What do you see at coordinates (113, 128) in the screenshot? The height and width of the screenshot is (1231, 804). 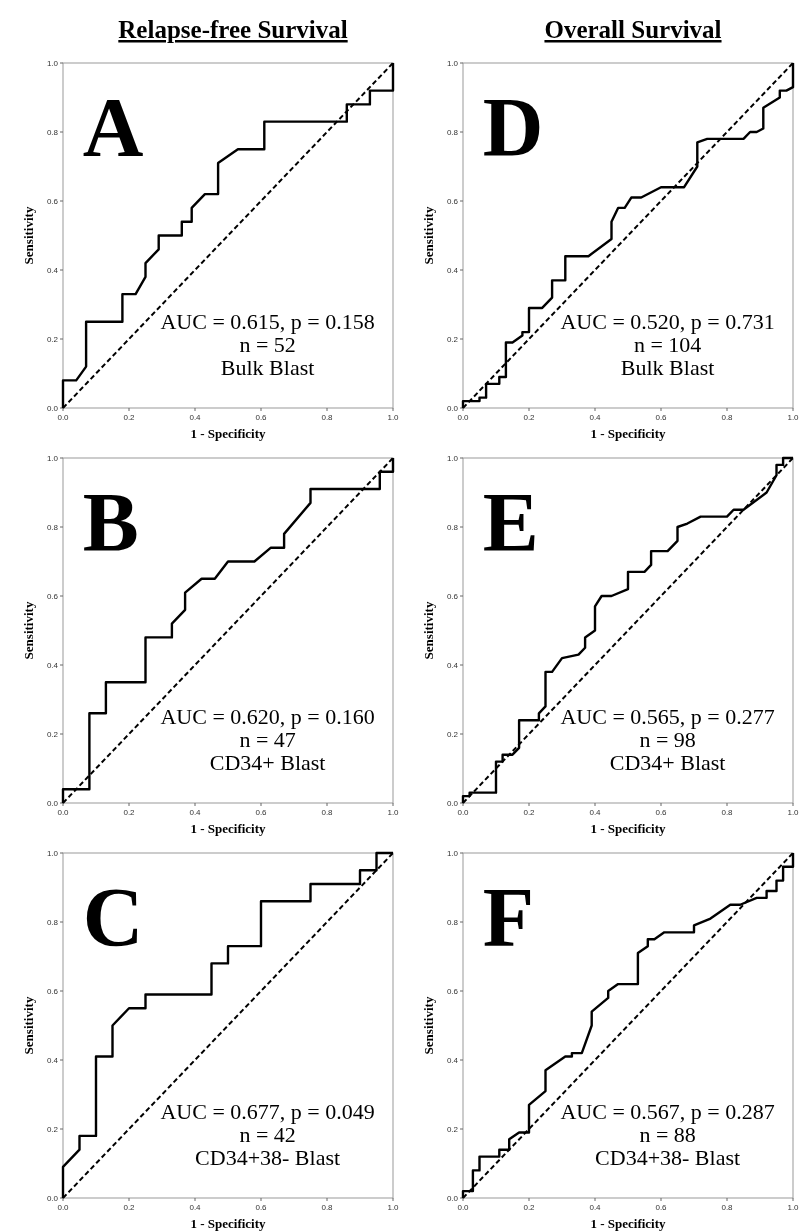 I see `annotation: A` at bounding box center [113, 128].